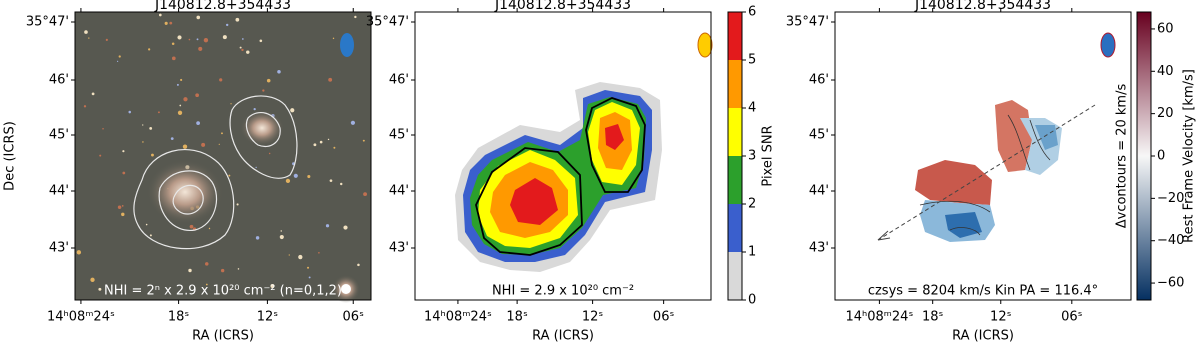 Image resolution: width=1200 pixels, height=348 pixels. What do you see at coordinates (1170, 283) in the screenshot?
I see `colorbar-tick-label: −60` at bounding box center [1170, 283].